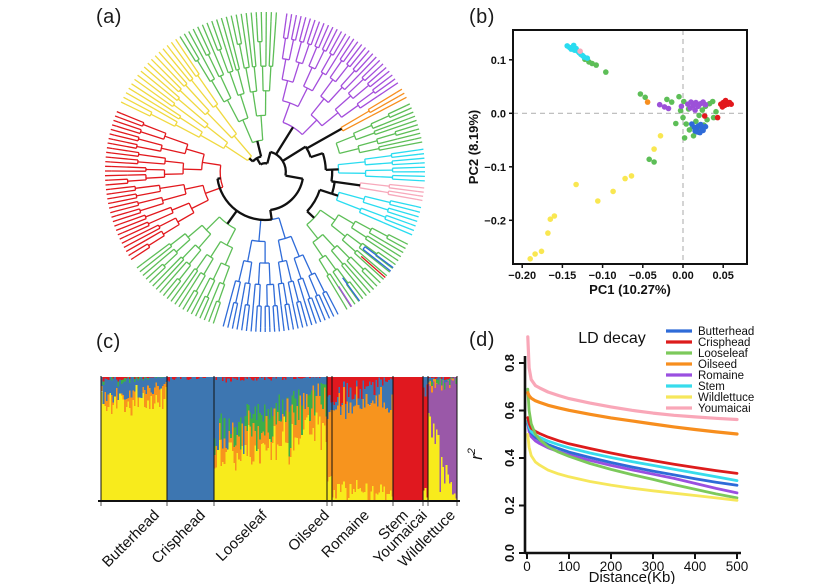  Describe the element at coordinates (373, 110) in the screenshot. I see `tree-sector-orange` at that location.